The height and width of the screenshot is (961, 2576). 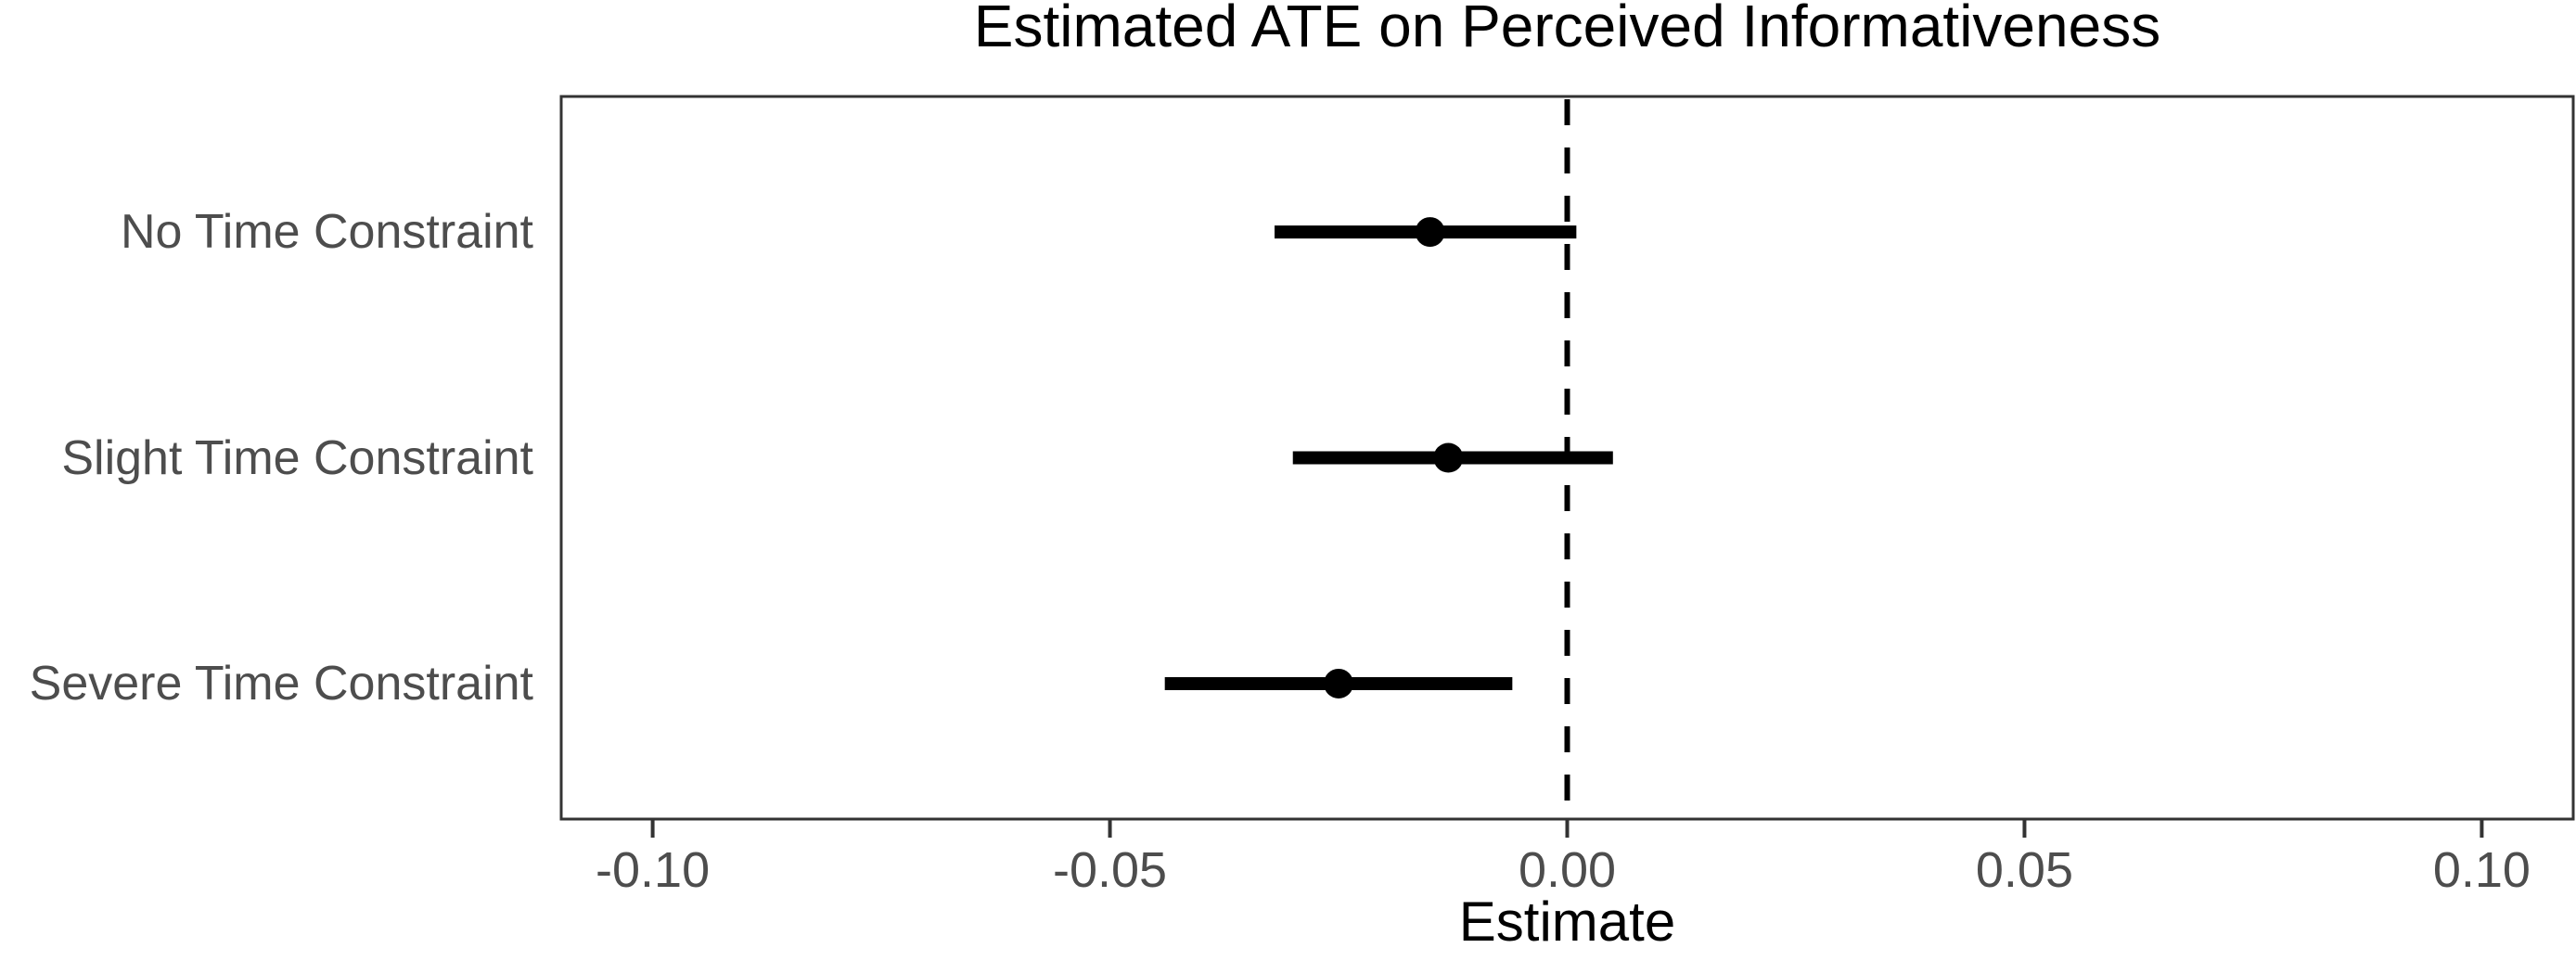 I want to click on x-tick-label-0-05: 0.05, so click(x=2024, y=870).